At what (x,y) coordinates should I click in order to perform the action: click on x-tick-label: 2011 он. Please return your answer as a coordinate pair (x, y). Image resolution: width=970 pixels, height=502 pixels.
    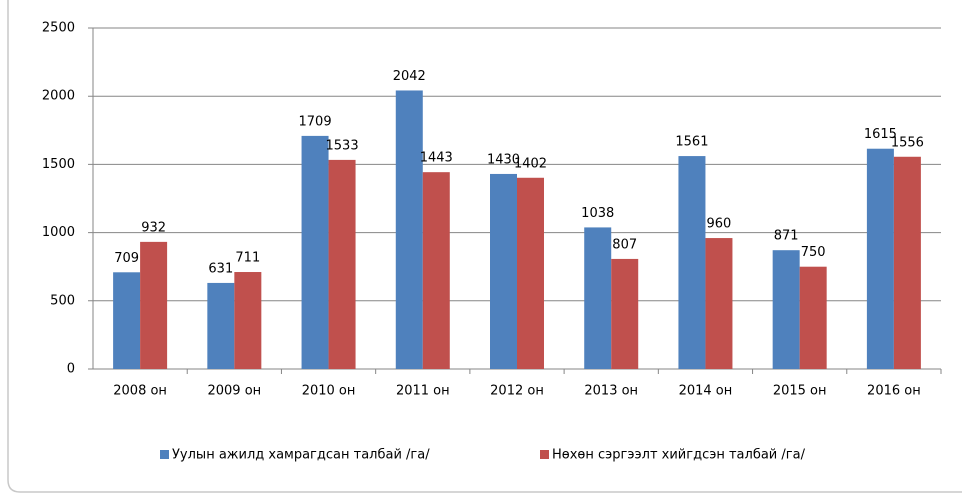
    Looking at the image, I should click on (423, 391).